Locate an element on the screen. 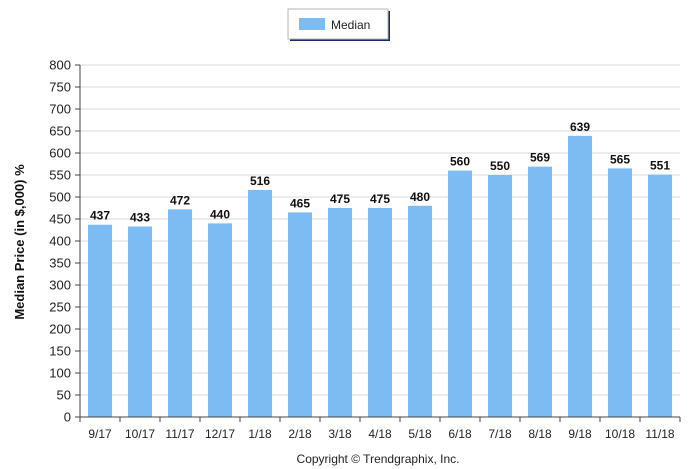  copyright-footer: Copyright © Trendgraphix, Inc. is located at coordinates (378, 459).